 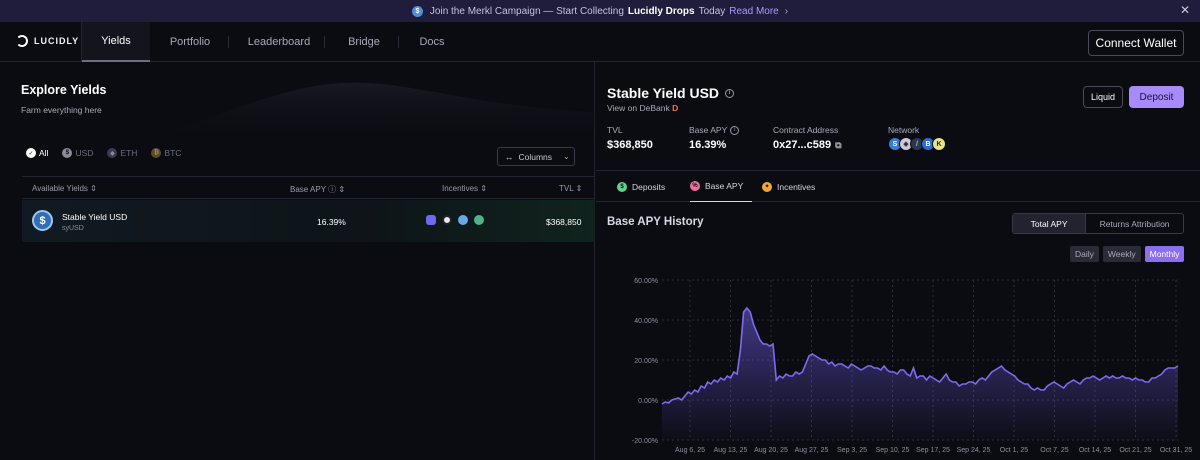 What do you see at coordinates (1184, 10) in the screenshot?
I see `close-icon: ✕` at bounding box center [1184, 10].